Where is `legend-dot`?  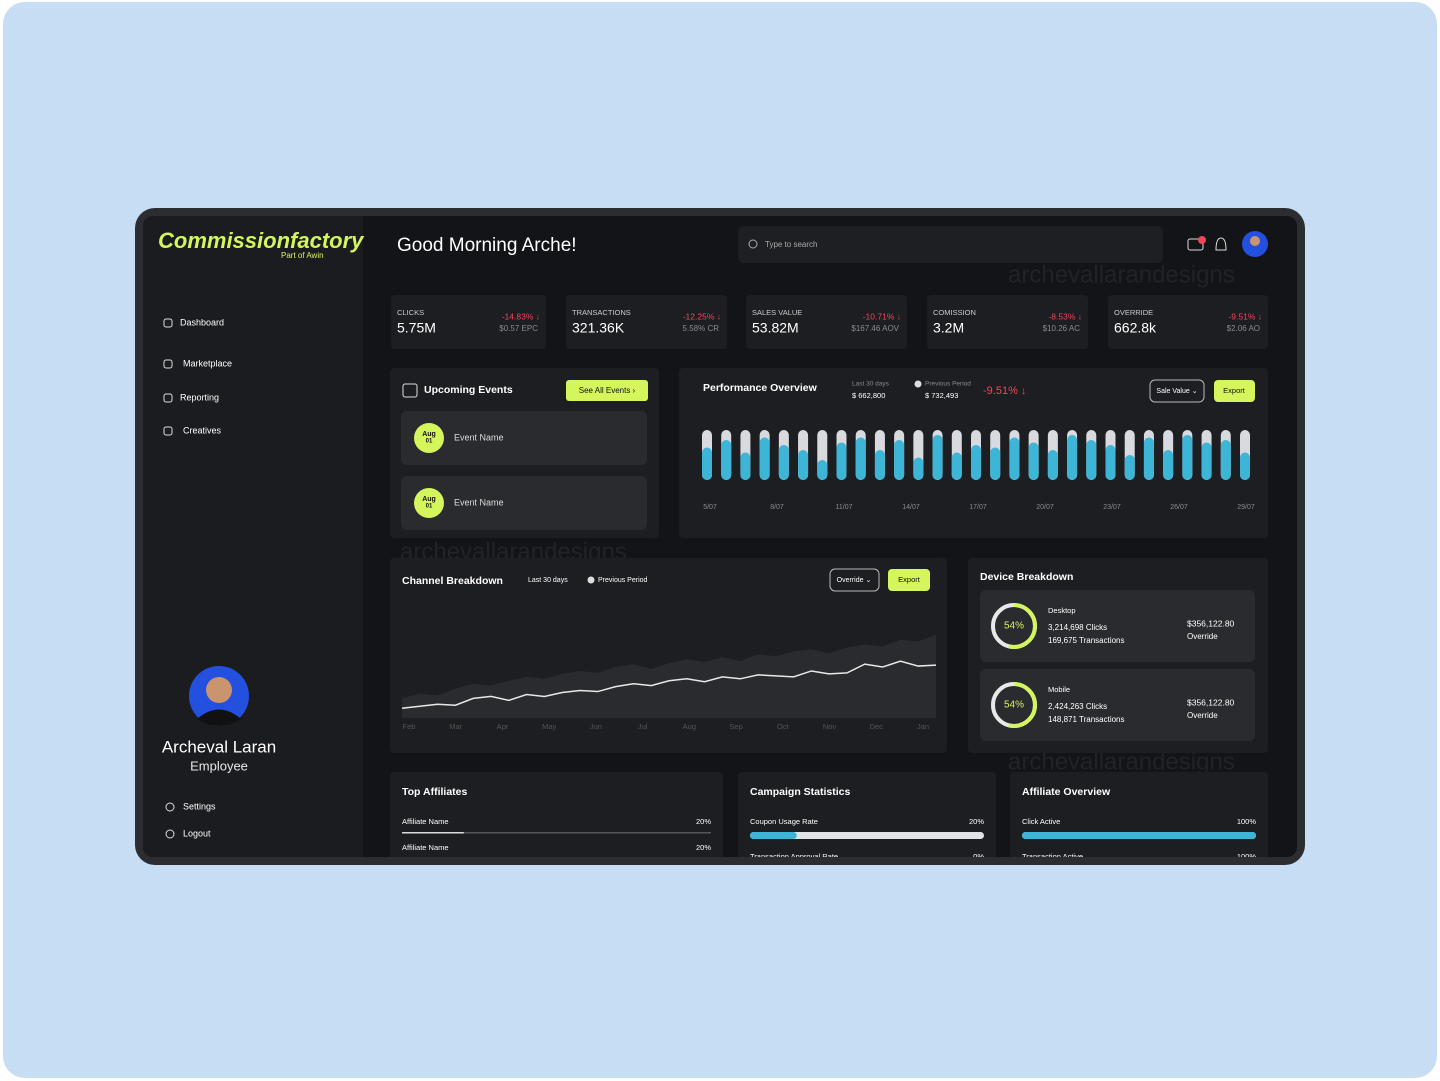 legend-dot is located at coordinates (591, 580).